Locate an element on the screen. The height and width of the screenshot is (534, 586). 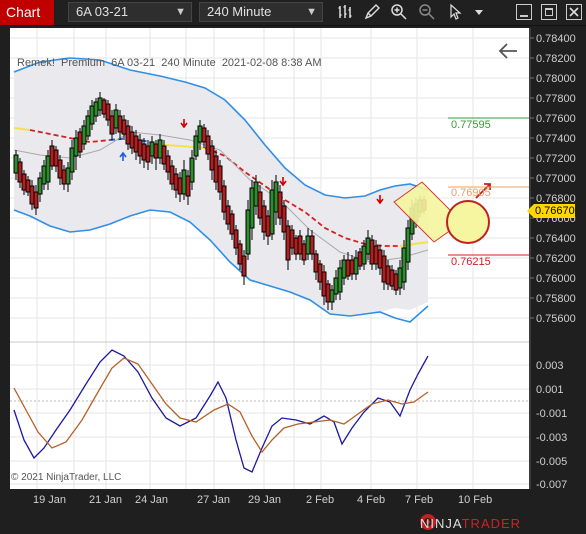
price-tick: 0.76800 is located at coordinates (556, 199).